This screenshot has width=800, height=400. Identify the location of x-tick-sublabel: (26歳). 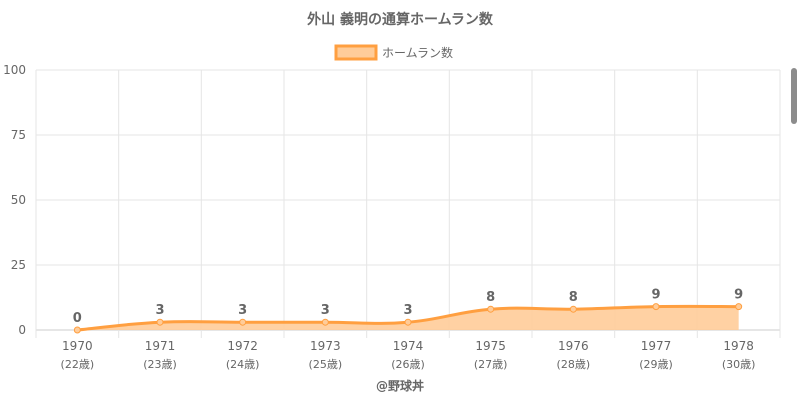
(408, 364).